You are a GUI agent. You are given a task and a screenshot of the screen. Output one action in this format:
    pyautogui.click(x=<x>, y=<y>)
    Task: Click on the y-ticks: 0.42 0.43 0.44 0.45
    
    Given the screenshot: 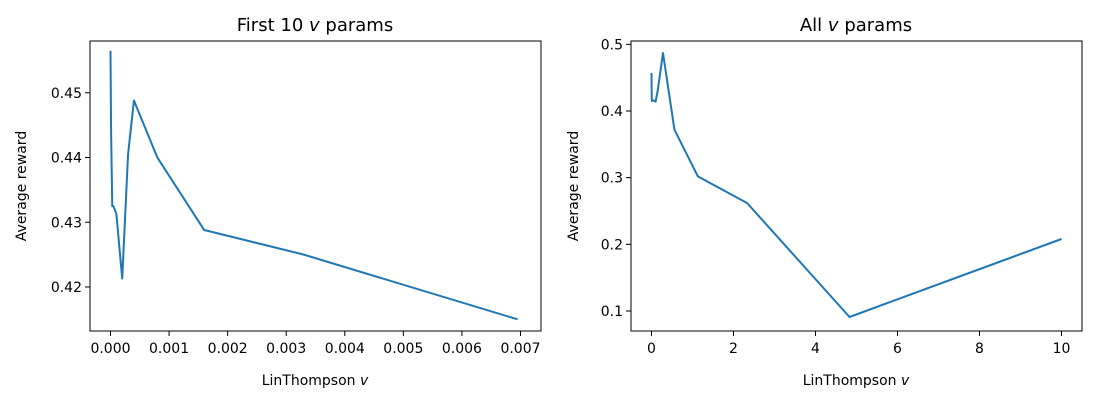 What is the action you would take?
    pyautogui.click(x=70, y=191)
    